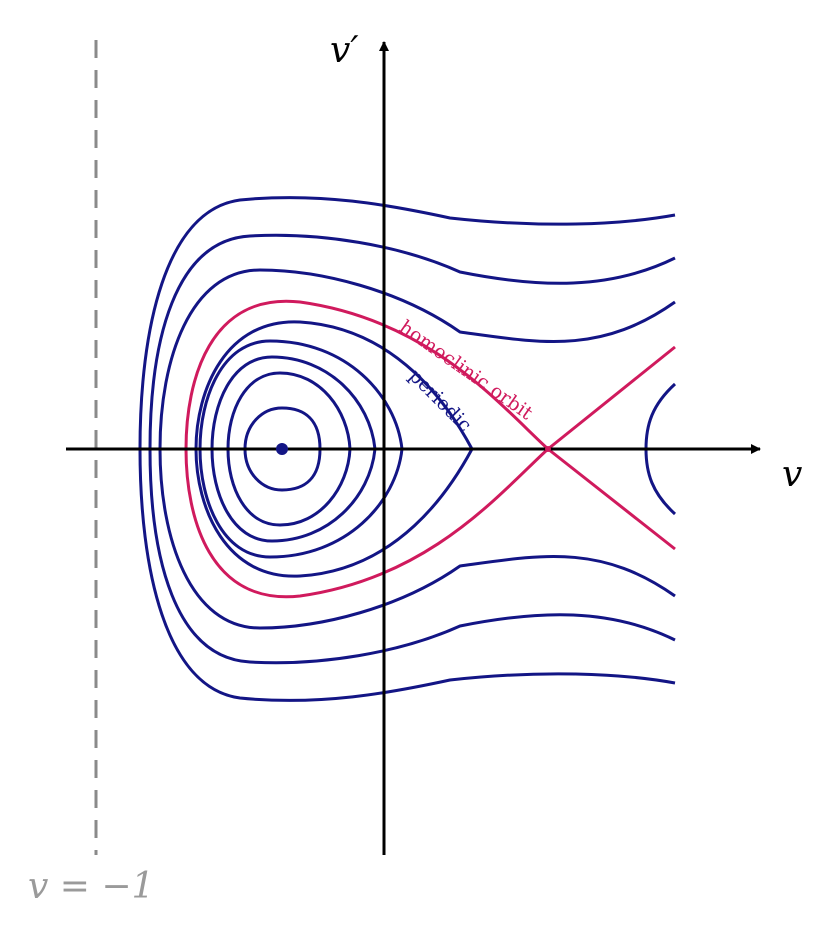  What do you see at coordinates (282, 449) in the screenshot?
I see `center-fixed-point` at bounding box center [282, 449].